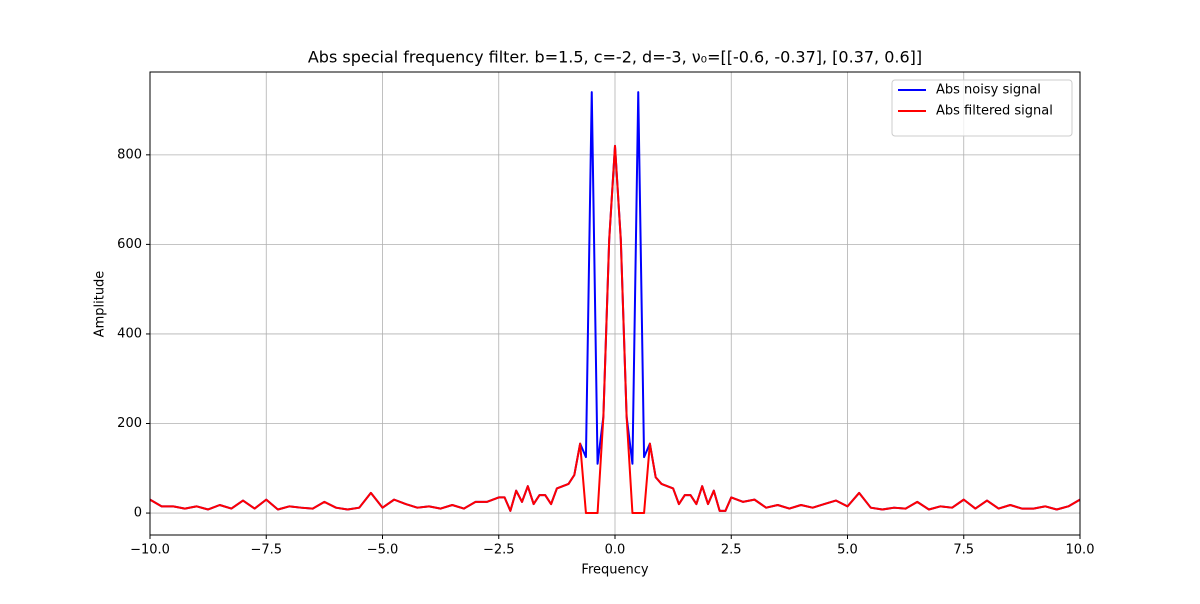 This screenshot has height=604, width=1200. What do you see at coordinates (614, 570) in the screenshot?
I see `x-axis-label: Frequency` at bounding box center [614, 570].